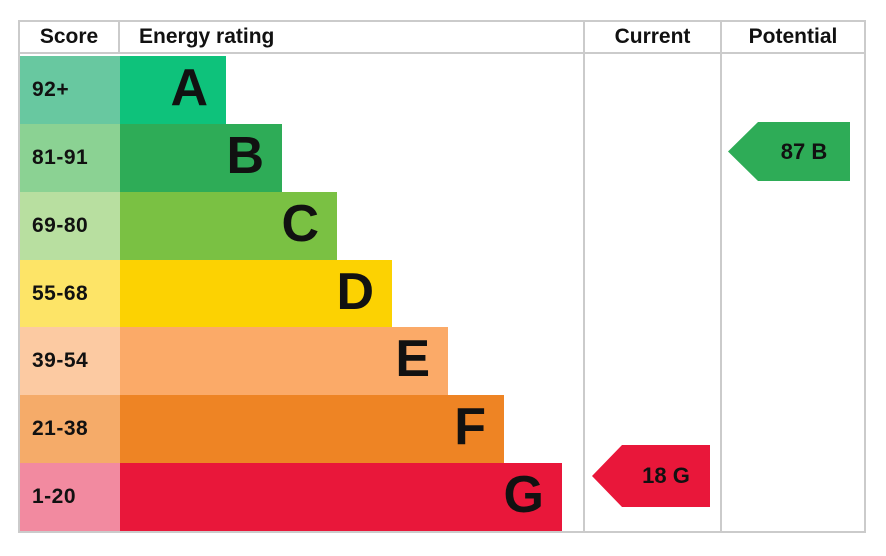  What do you see at coordinates (70, 361) in the screenshot?
I see `score-range-e: 39-54` at bounding box center [70, 361].